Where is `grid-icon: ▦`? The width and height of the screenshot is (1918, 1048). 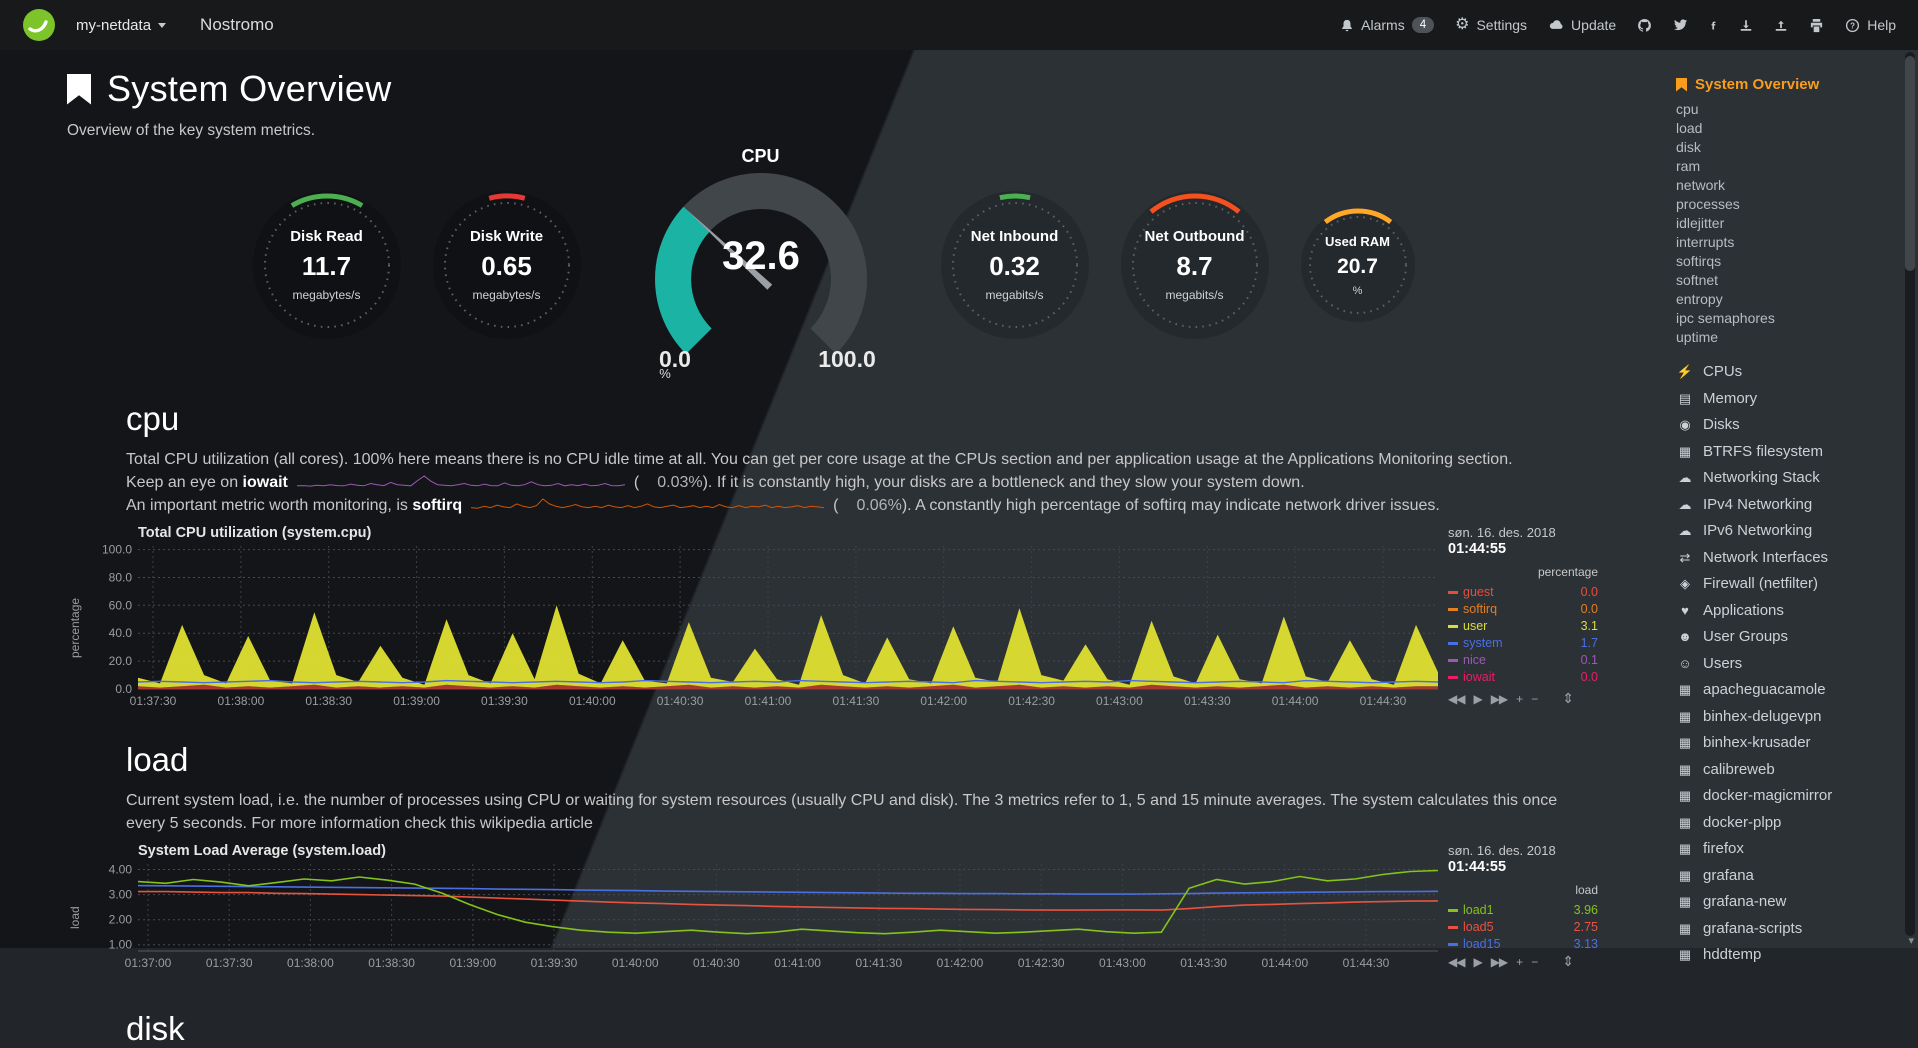 grid-icon: ▦ is located at coordinates (1685, 876).